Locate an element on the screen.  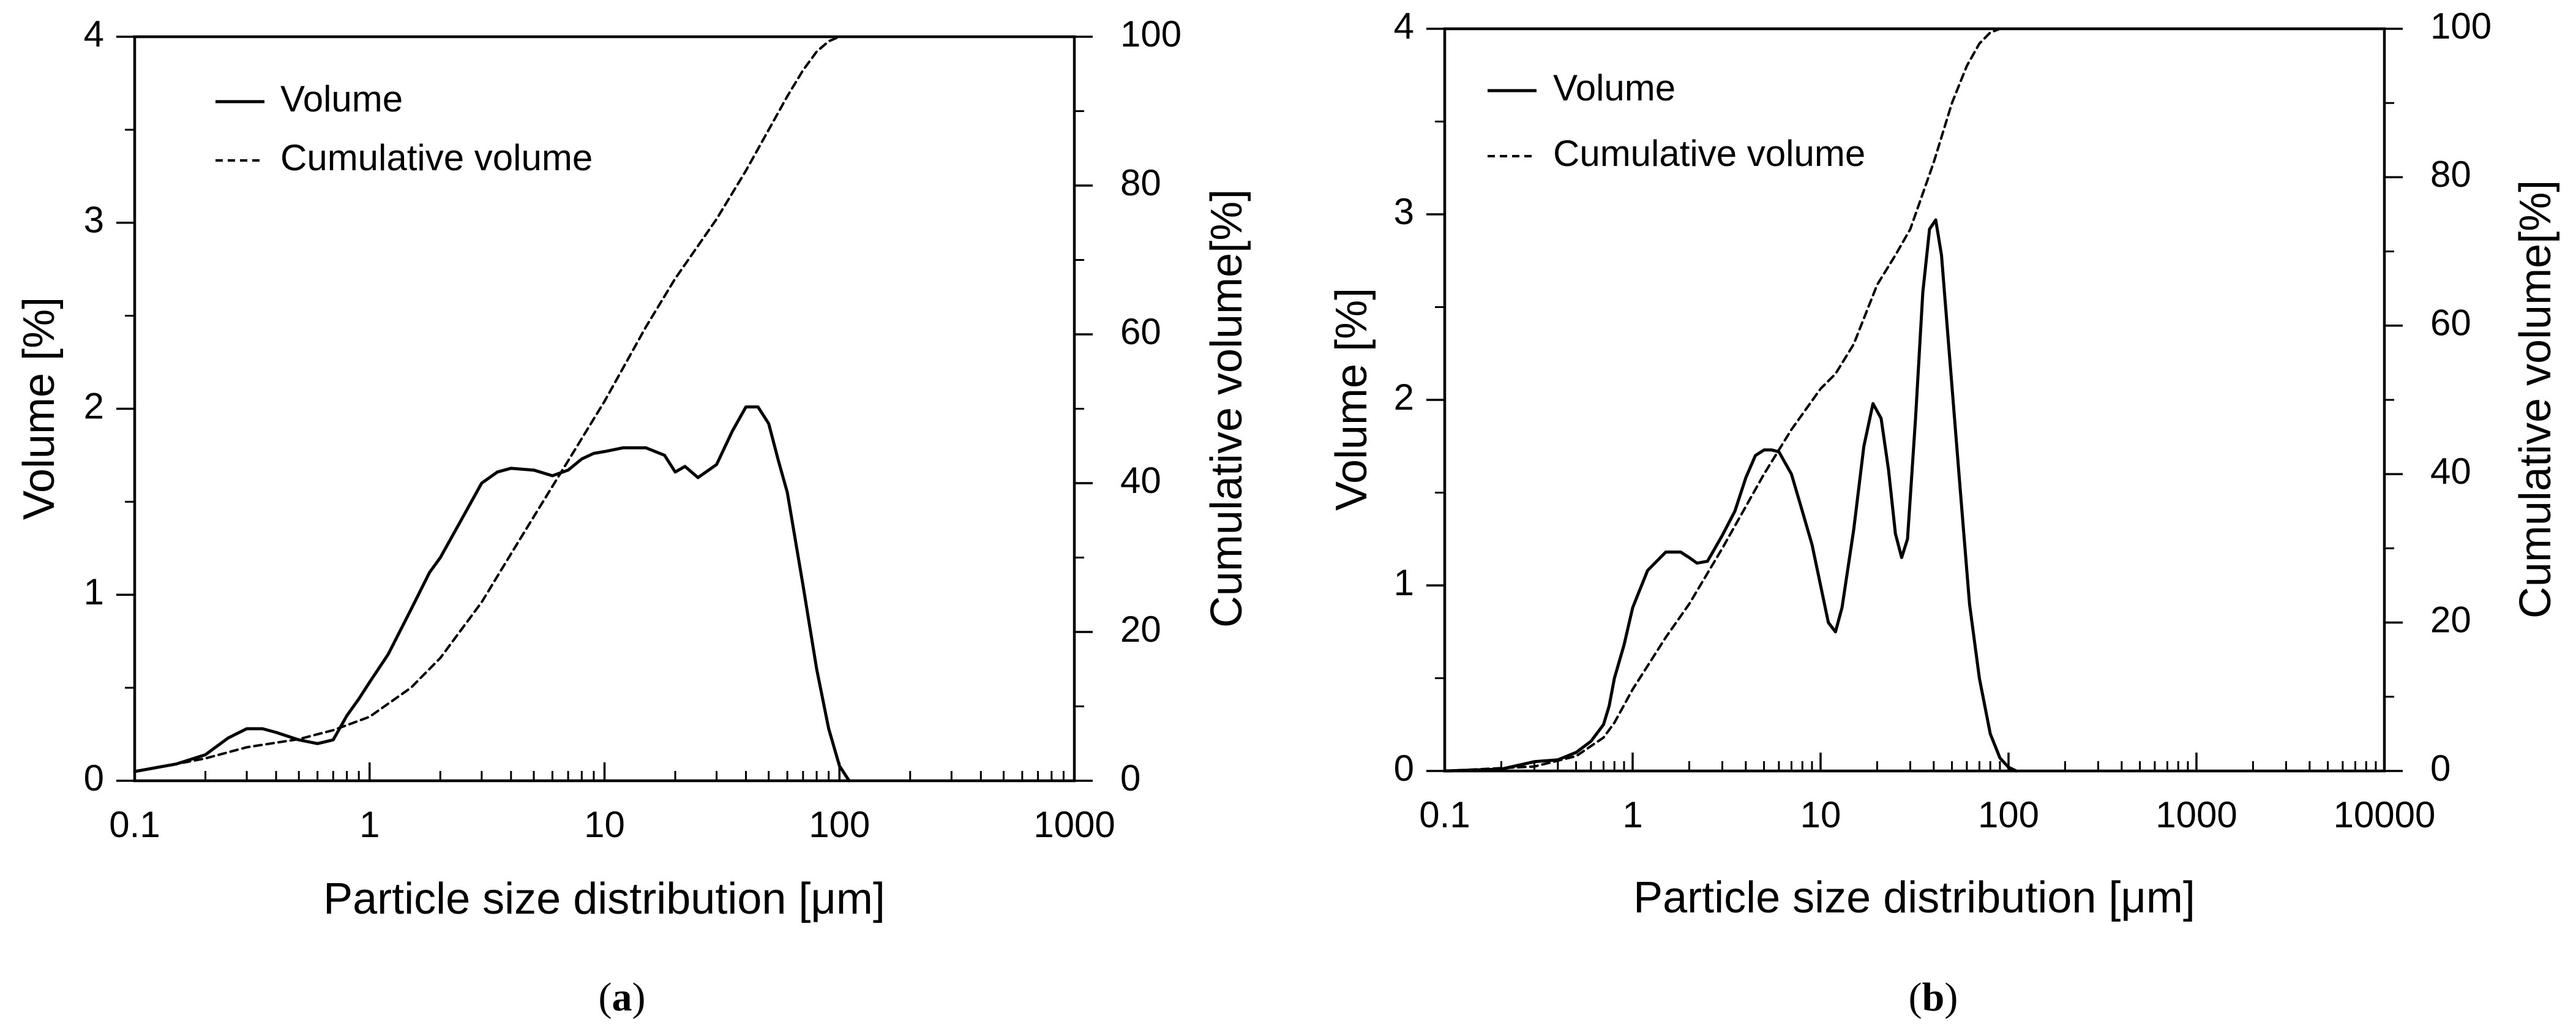
panel-label-letter: a is located at coordinates (622, 997).